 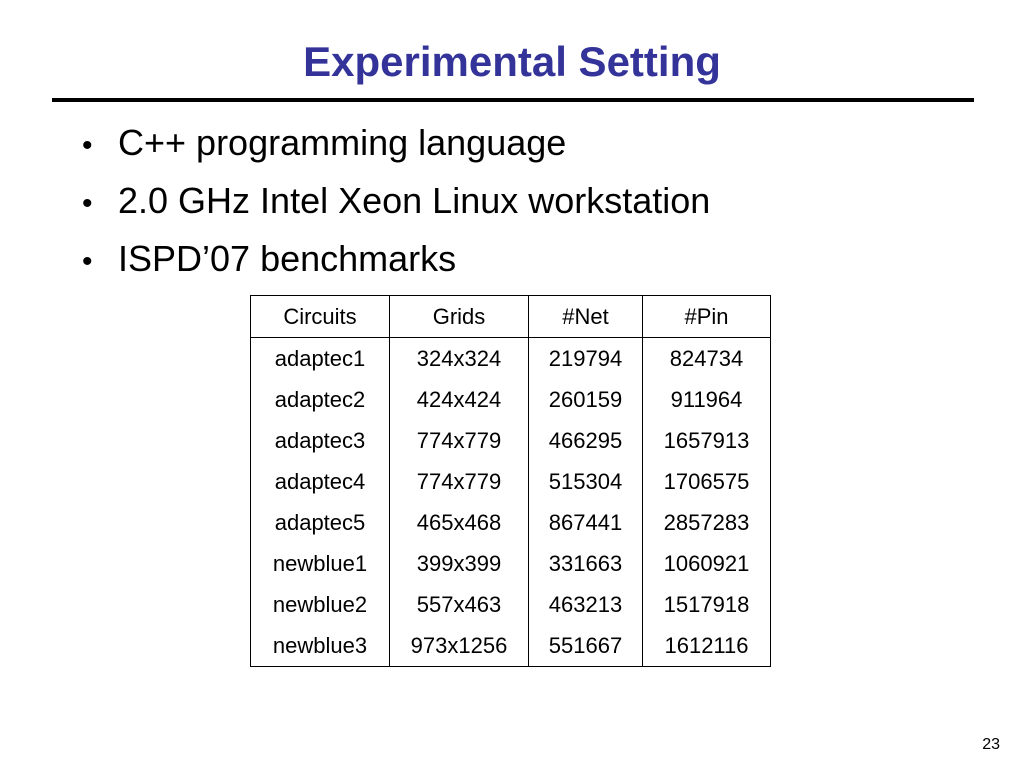 I want to click on cell-circuit: adaptec1, so click(x=320, y=358).